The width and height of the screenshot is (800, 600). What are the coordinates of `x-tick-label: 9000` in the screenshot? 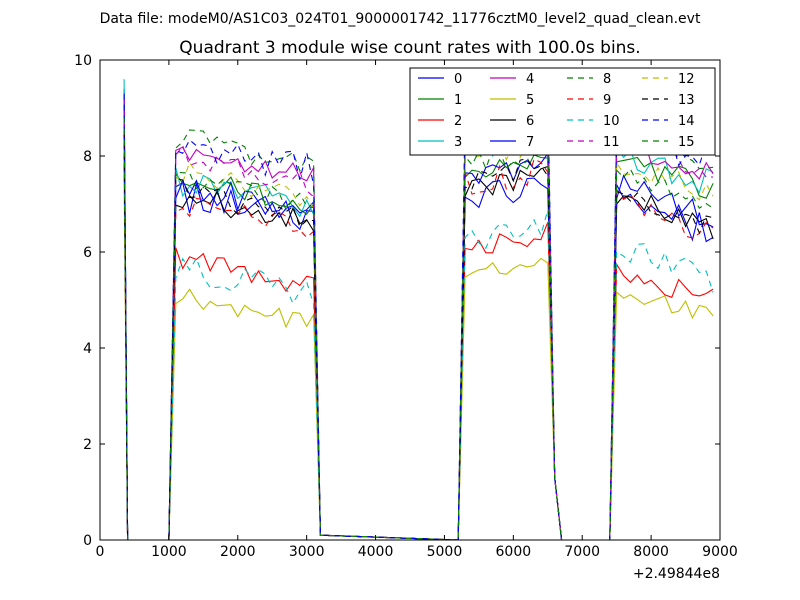 It's located at (720, 552).